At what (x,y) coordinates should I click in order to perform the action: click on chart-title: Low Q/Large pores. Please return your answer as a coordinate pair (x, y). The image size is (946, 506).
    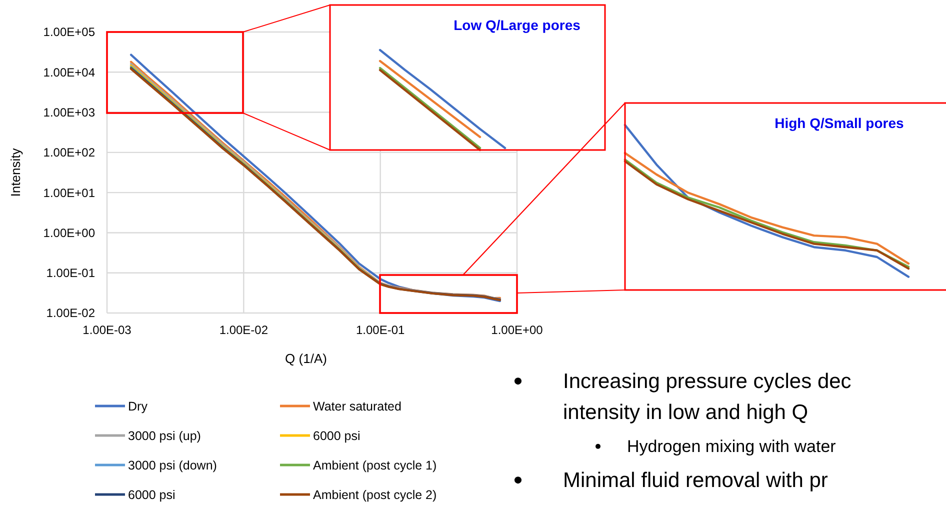
    Looking at the image, I should click on (517, 25).